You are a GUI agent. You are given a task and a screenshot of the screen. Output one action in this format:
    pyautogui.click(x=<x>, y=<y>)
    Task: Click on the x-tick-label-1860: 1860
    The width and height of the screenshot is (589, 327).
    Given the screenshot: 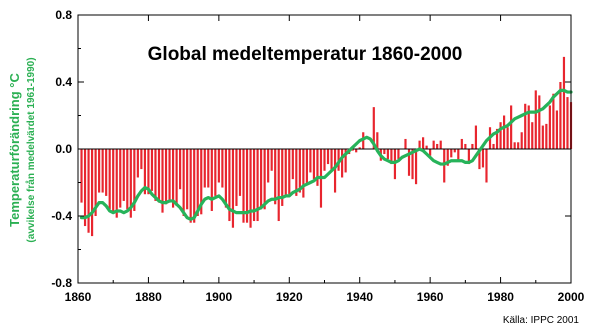 What is the action you would take?
    pyautogui.click(x=78, y=297)
    